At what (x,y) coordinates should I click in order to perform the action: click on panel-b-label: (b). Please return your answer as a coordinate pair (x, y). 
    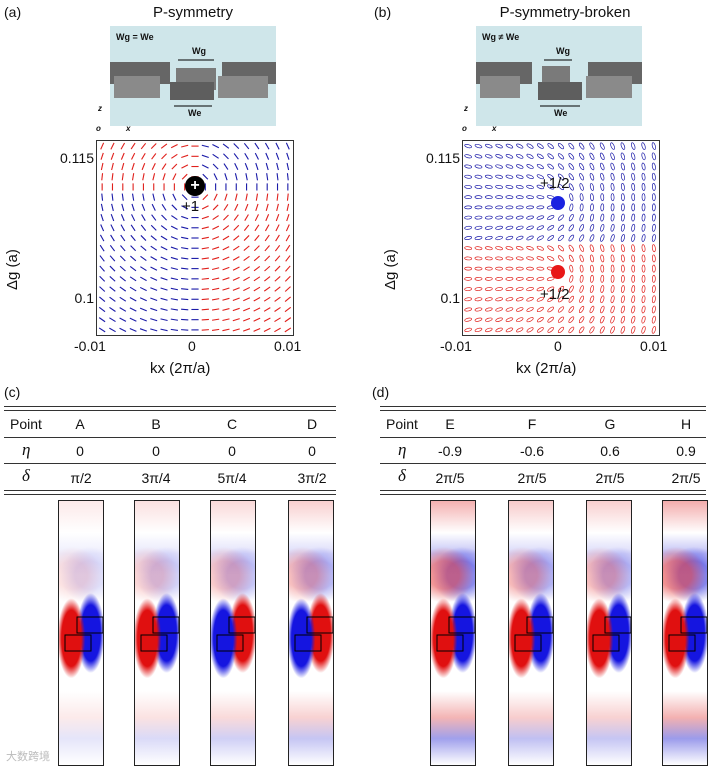
    Looking at the image, I should click on (383, 12).